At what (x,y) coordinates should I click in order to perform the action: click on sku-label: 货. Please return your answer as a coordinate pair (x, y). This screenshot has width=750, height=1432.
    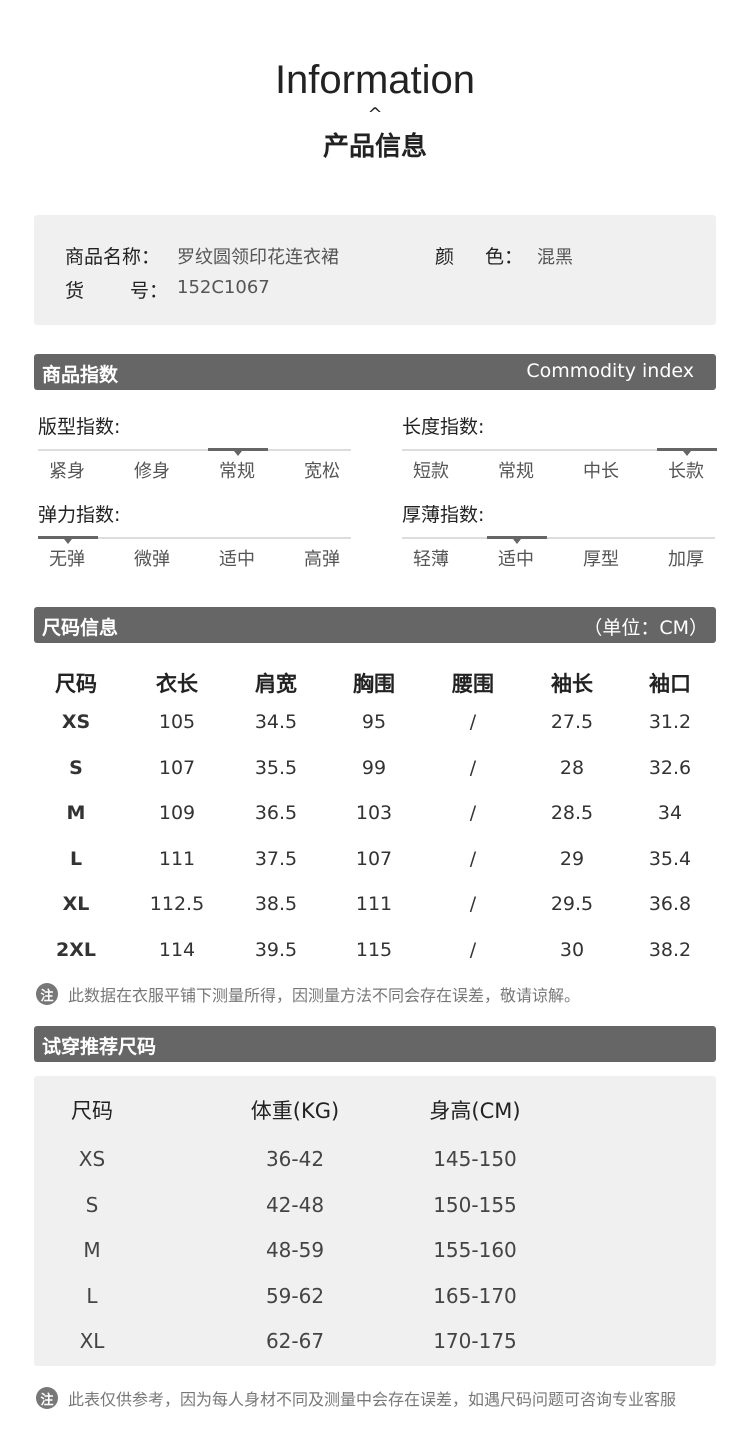
    Looking at the image, I should click on (75, 291).